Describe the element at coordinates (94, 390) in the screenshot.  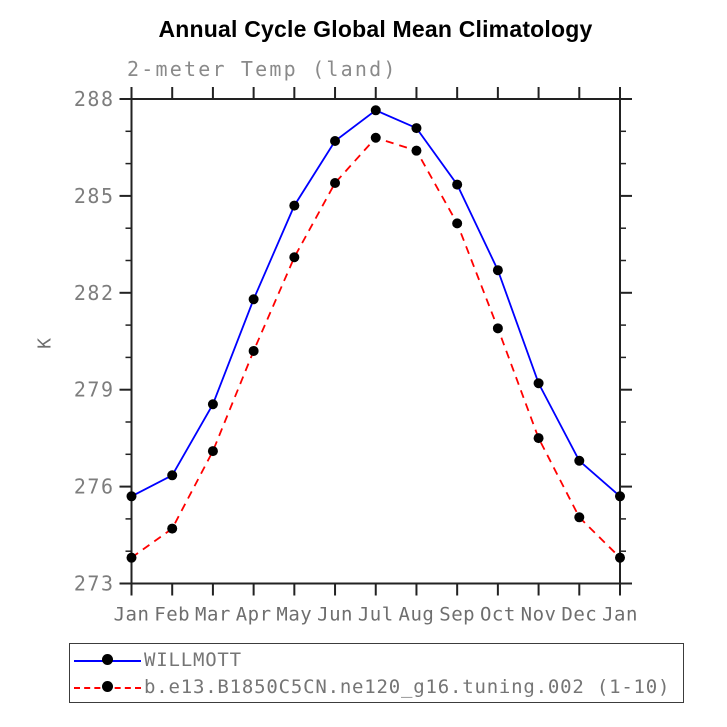
I see `y-tick-label: 279` at that location.